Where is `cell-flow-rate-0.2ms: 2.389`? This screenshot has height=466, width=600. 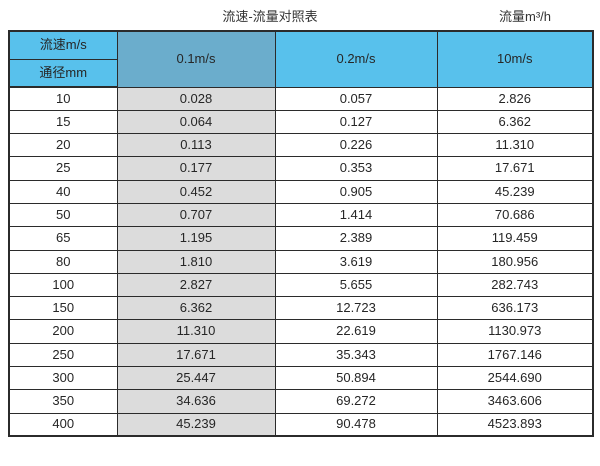 cell-flow-rate-0.2ms: 2.389 is located at coordinates (356, 238).